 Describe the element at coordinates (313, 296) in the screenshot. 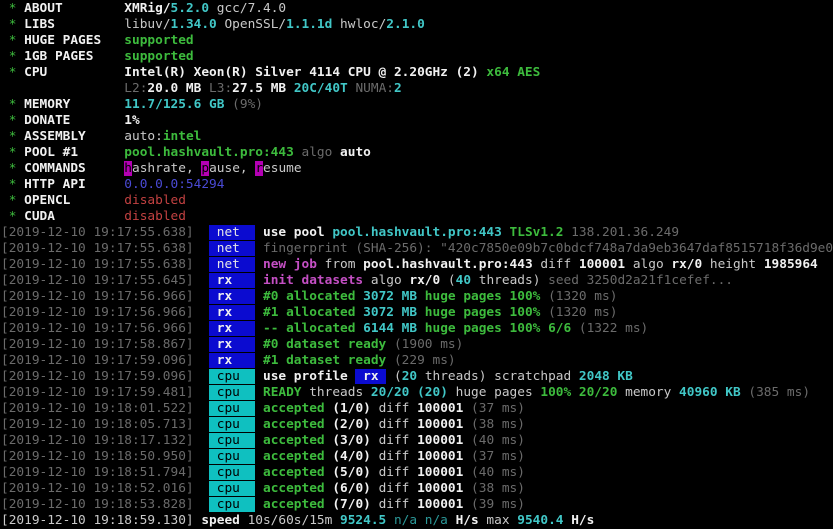

I see `green-text: #0 allocated` at that location.